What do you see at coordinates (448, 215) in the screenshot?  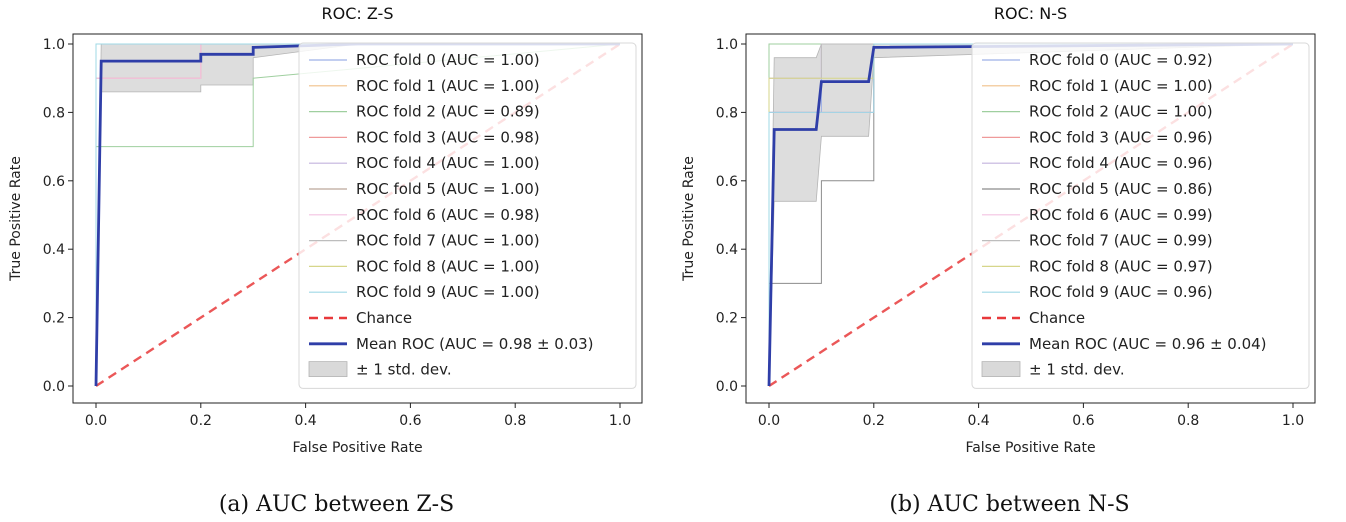 I see `legend-fold-6-label: ROC fold 6 (AUC = 0.98)` at bounding box center [448, 215].